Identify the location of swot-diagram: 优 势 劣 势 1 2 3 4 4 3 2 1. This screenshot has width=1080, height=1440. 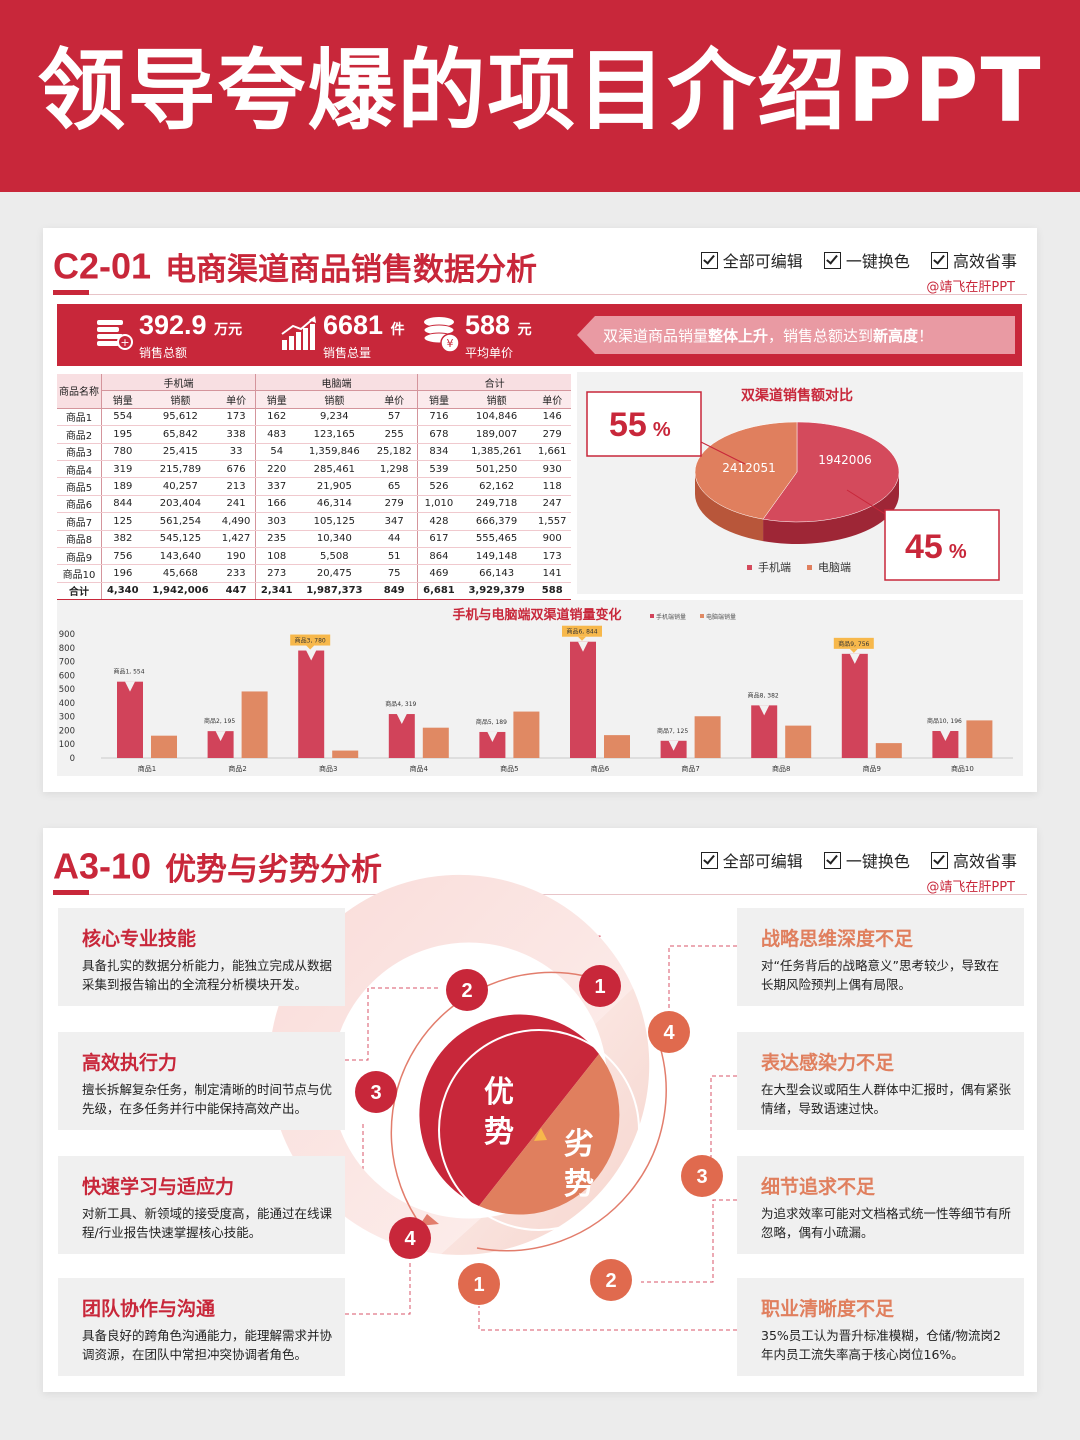
(503, 1102).